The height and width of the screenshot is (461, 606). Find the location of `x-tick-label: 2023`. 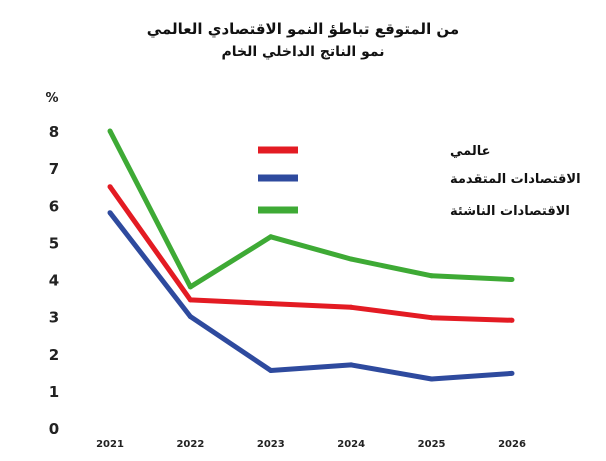

x-tick-label: 2023 is located at coordinates (271, 444).